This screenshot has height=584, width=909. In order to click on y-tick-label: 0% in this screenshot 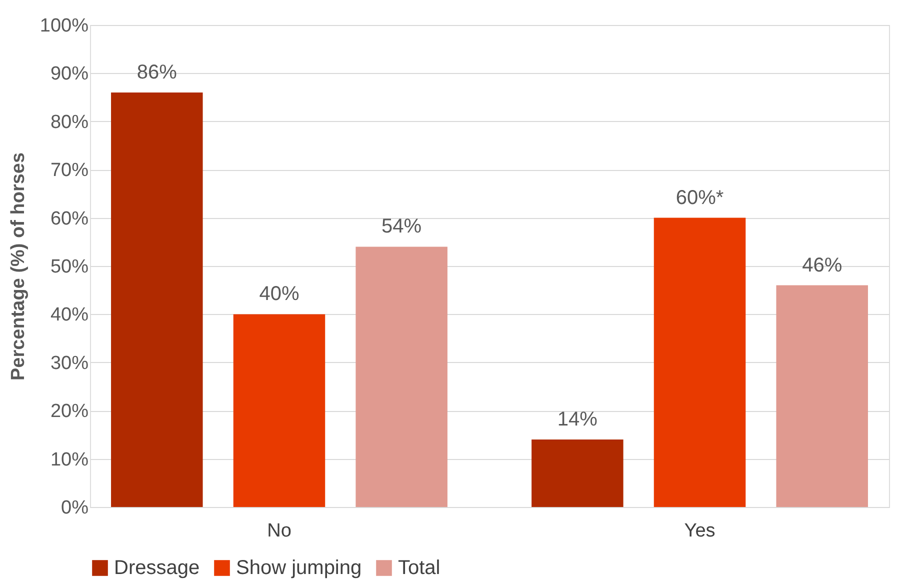, I will do `click(75, 508)`.